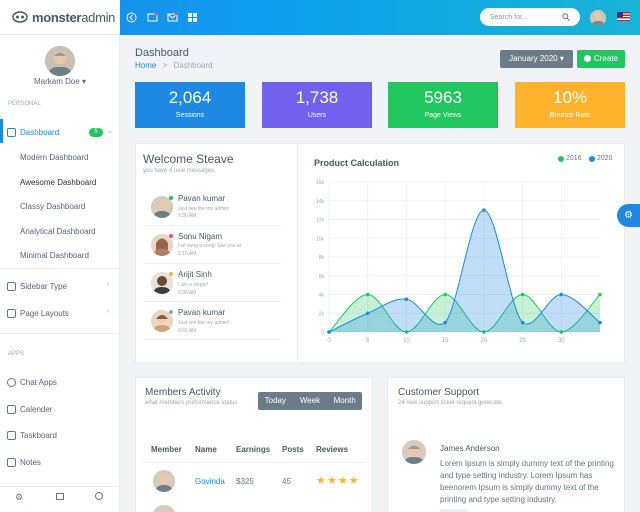 This screenshot has width=640, height=512. Describe the element at coordinates (131, 17) in the screenshot. I see `back-arrow-icon` at that location.